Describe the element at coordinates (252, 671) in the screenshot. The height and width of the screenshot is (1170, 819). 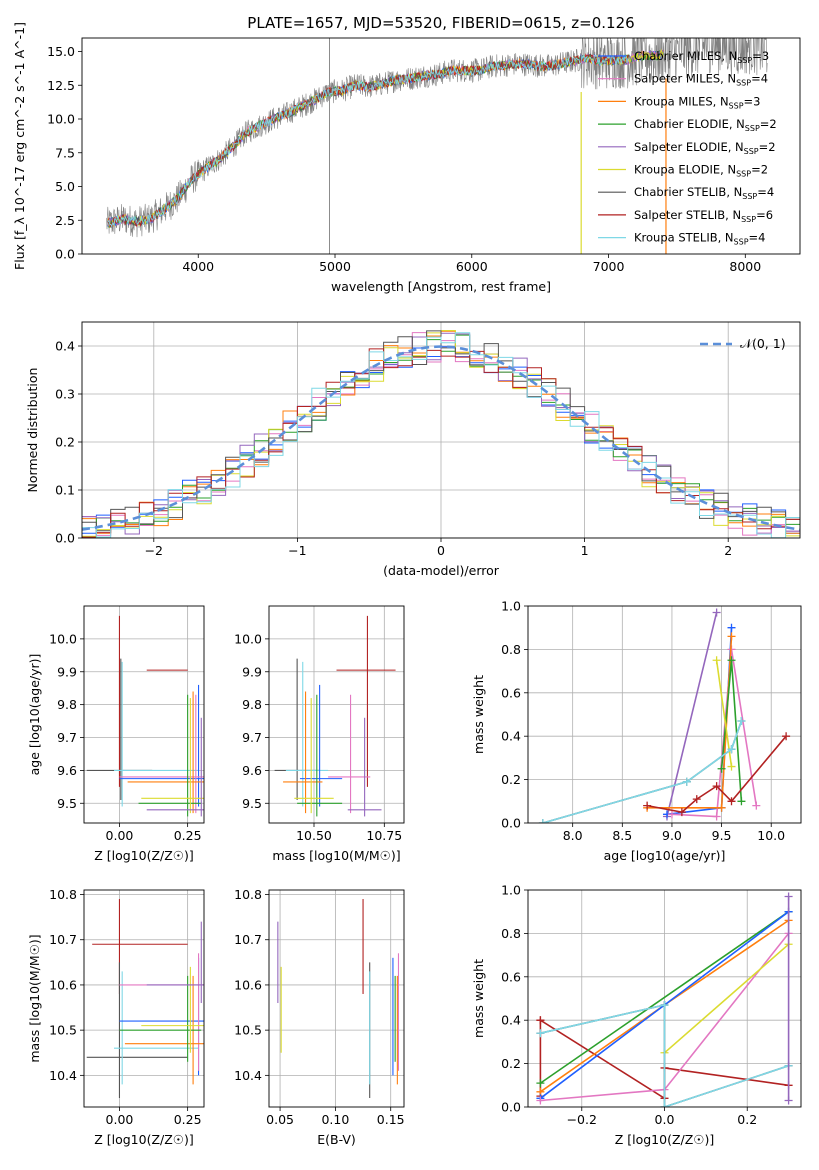
I see `y-tick-label: 9.9` at that location.